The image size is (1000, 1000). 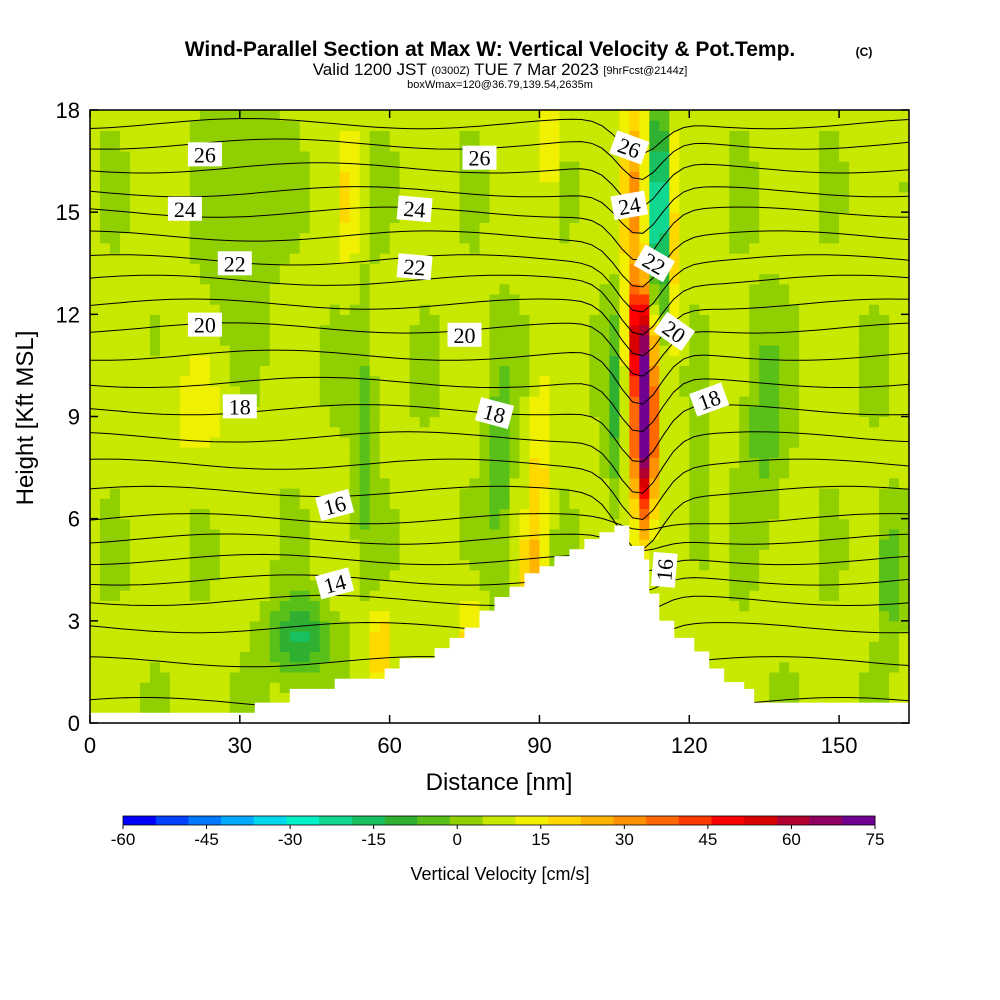 I want to click on contour-label-bg, so click(x=239, y=406).